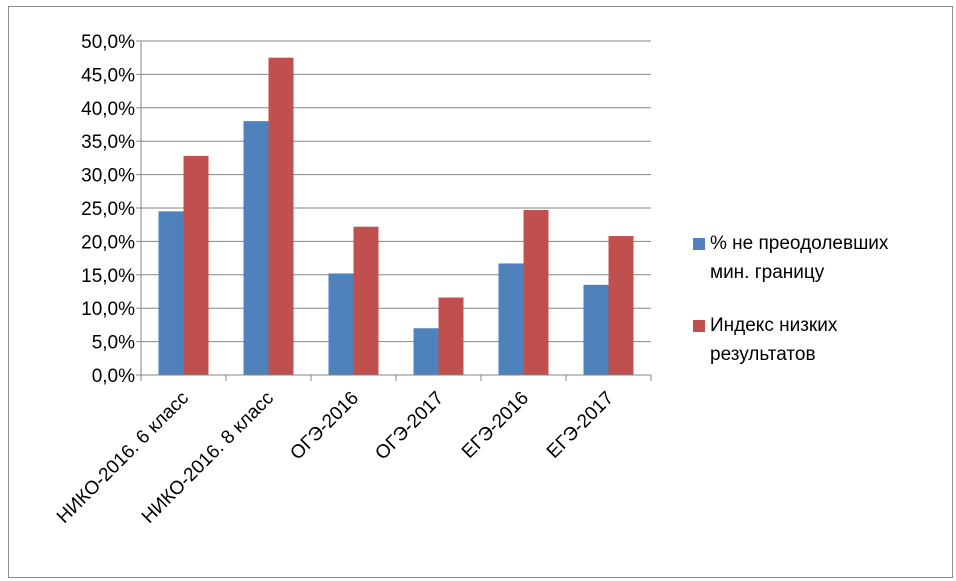 Image resolution: width=956 pixels, height=581 pixels. What do you see at coordinates (324, 426) in the screenshot?
I see `x-category-label-3: ОГЭ-2016` at bounding box center [324, 426].